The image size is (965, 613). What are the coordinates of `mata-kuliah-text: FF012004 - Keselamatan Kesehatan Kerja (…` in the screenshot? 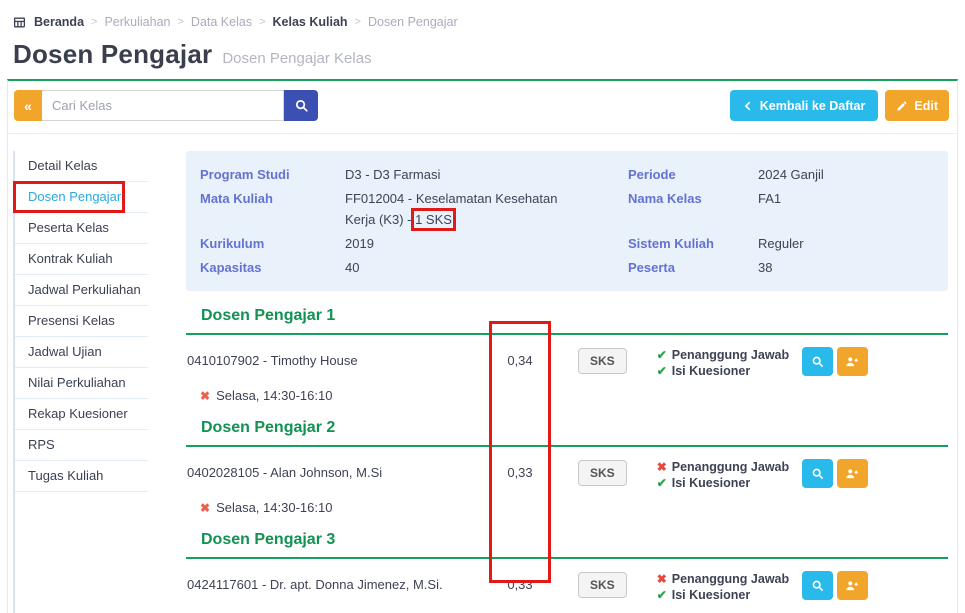 It's located at (451, 209).